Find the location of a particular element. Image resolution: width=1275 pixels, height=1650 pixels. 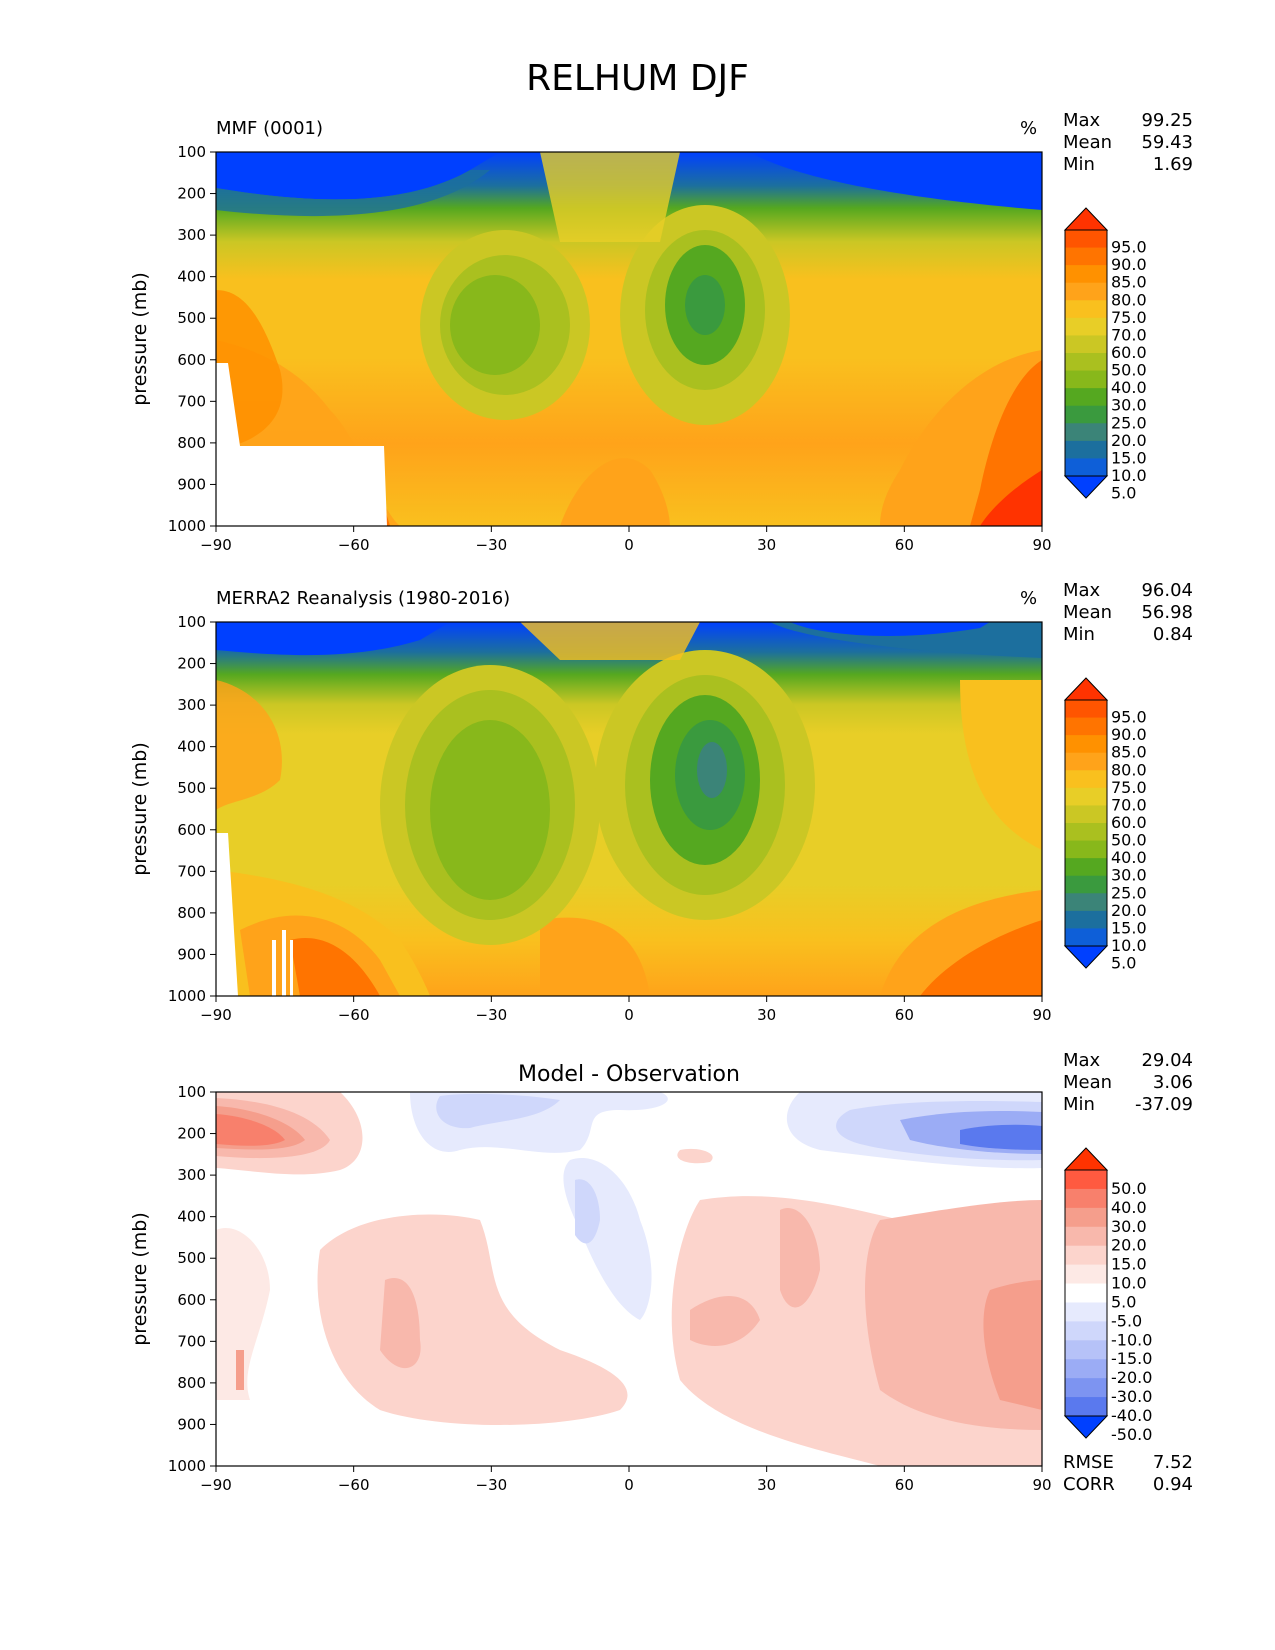

colorbar-level-label: -5.0 is located at coordinates (1126, 1320).